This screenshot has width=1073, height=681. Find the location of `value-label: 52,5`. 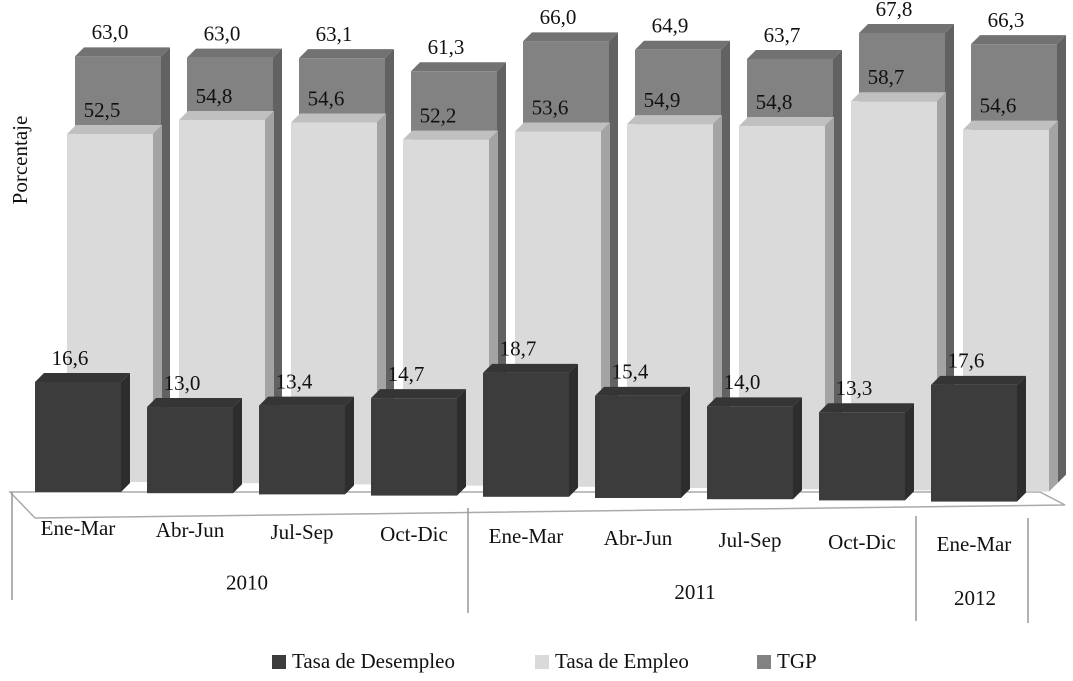

value-label: 52,5 is located at coordinates (102, 110).